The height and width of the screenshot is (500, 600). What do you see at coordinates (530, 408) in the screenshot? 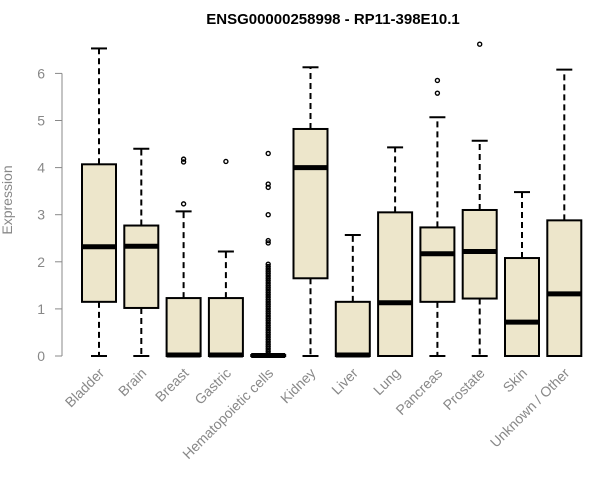
I see `x-tick-label: Unknown / Other` at bounding box center [530, 408].